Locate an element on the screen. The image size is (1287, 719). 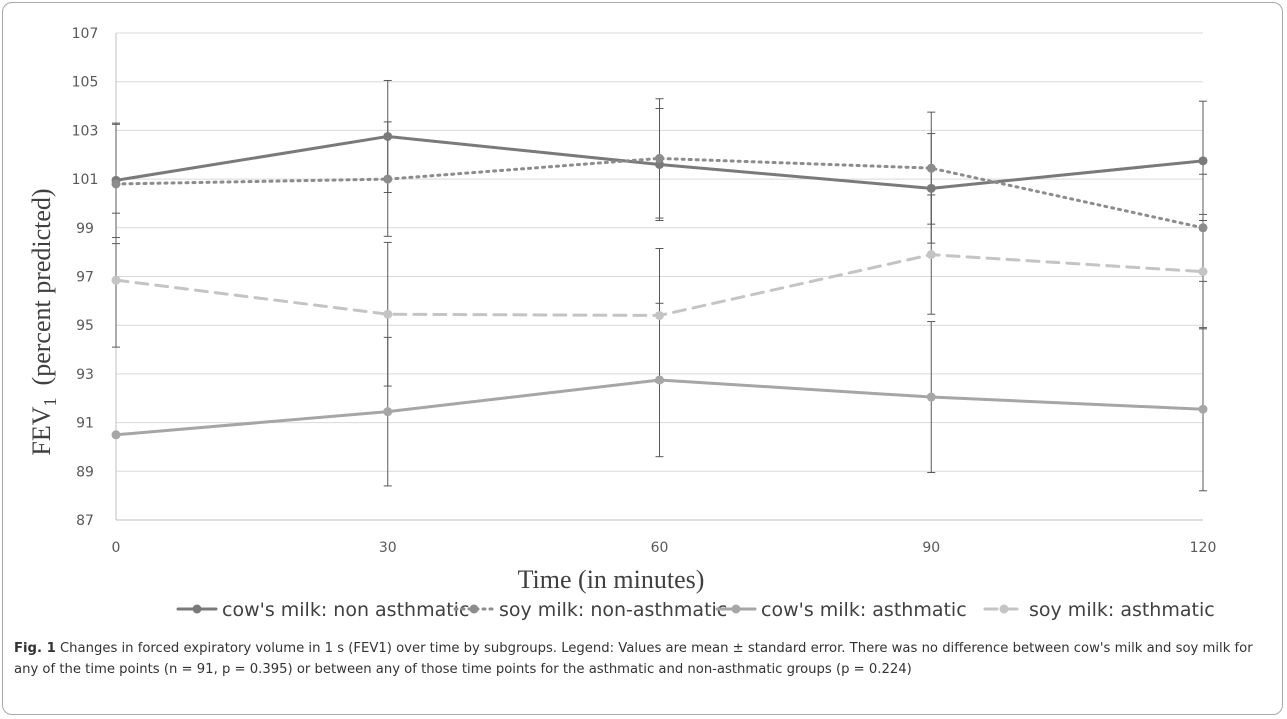
y-tick-105: 105 is located at coordinates (85, 83).